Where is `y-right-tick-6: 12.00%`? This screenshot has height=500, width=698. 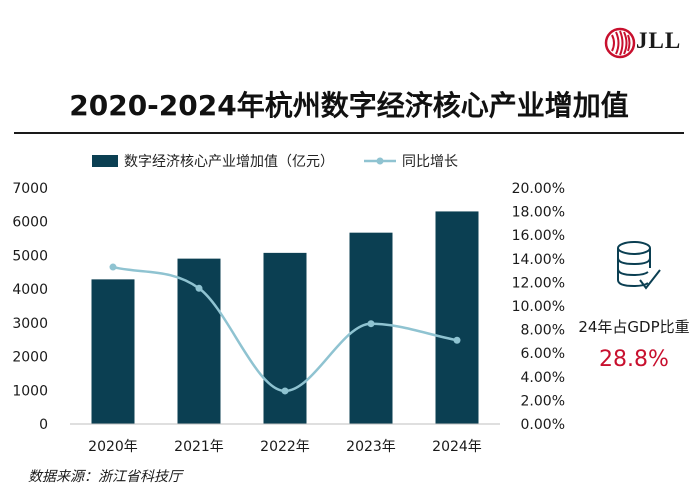
y-right-tick-6: 12.00% is located at coordinates (538, 283).